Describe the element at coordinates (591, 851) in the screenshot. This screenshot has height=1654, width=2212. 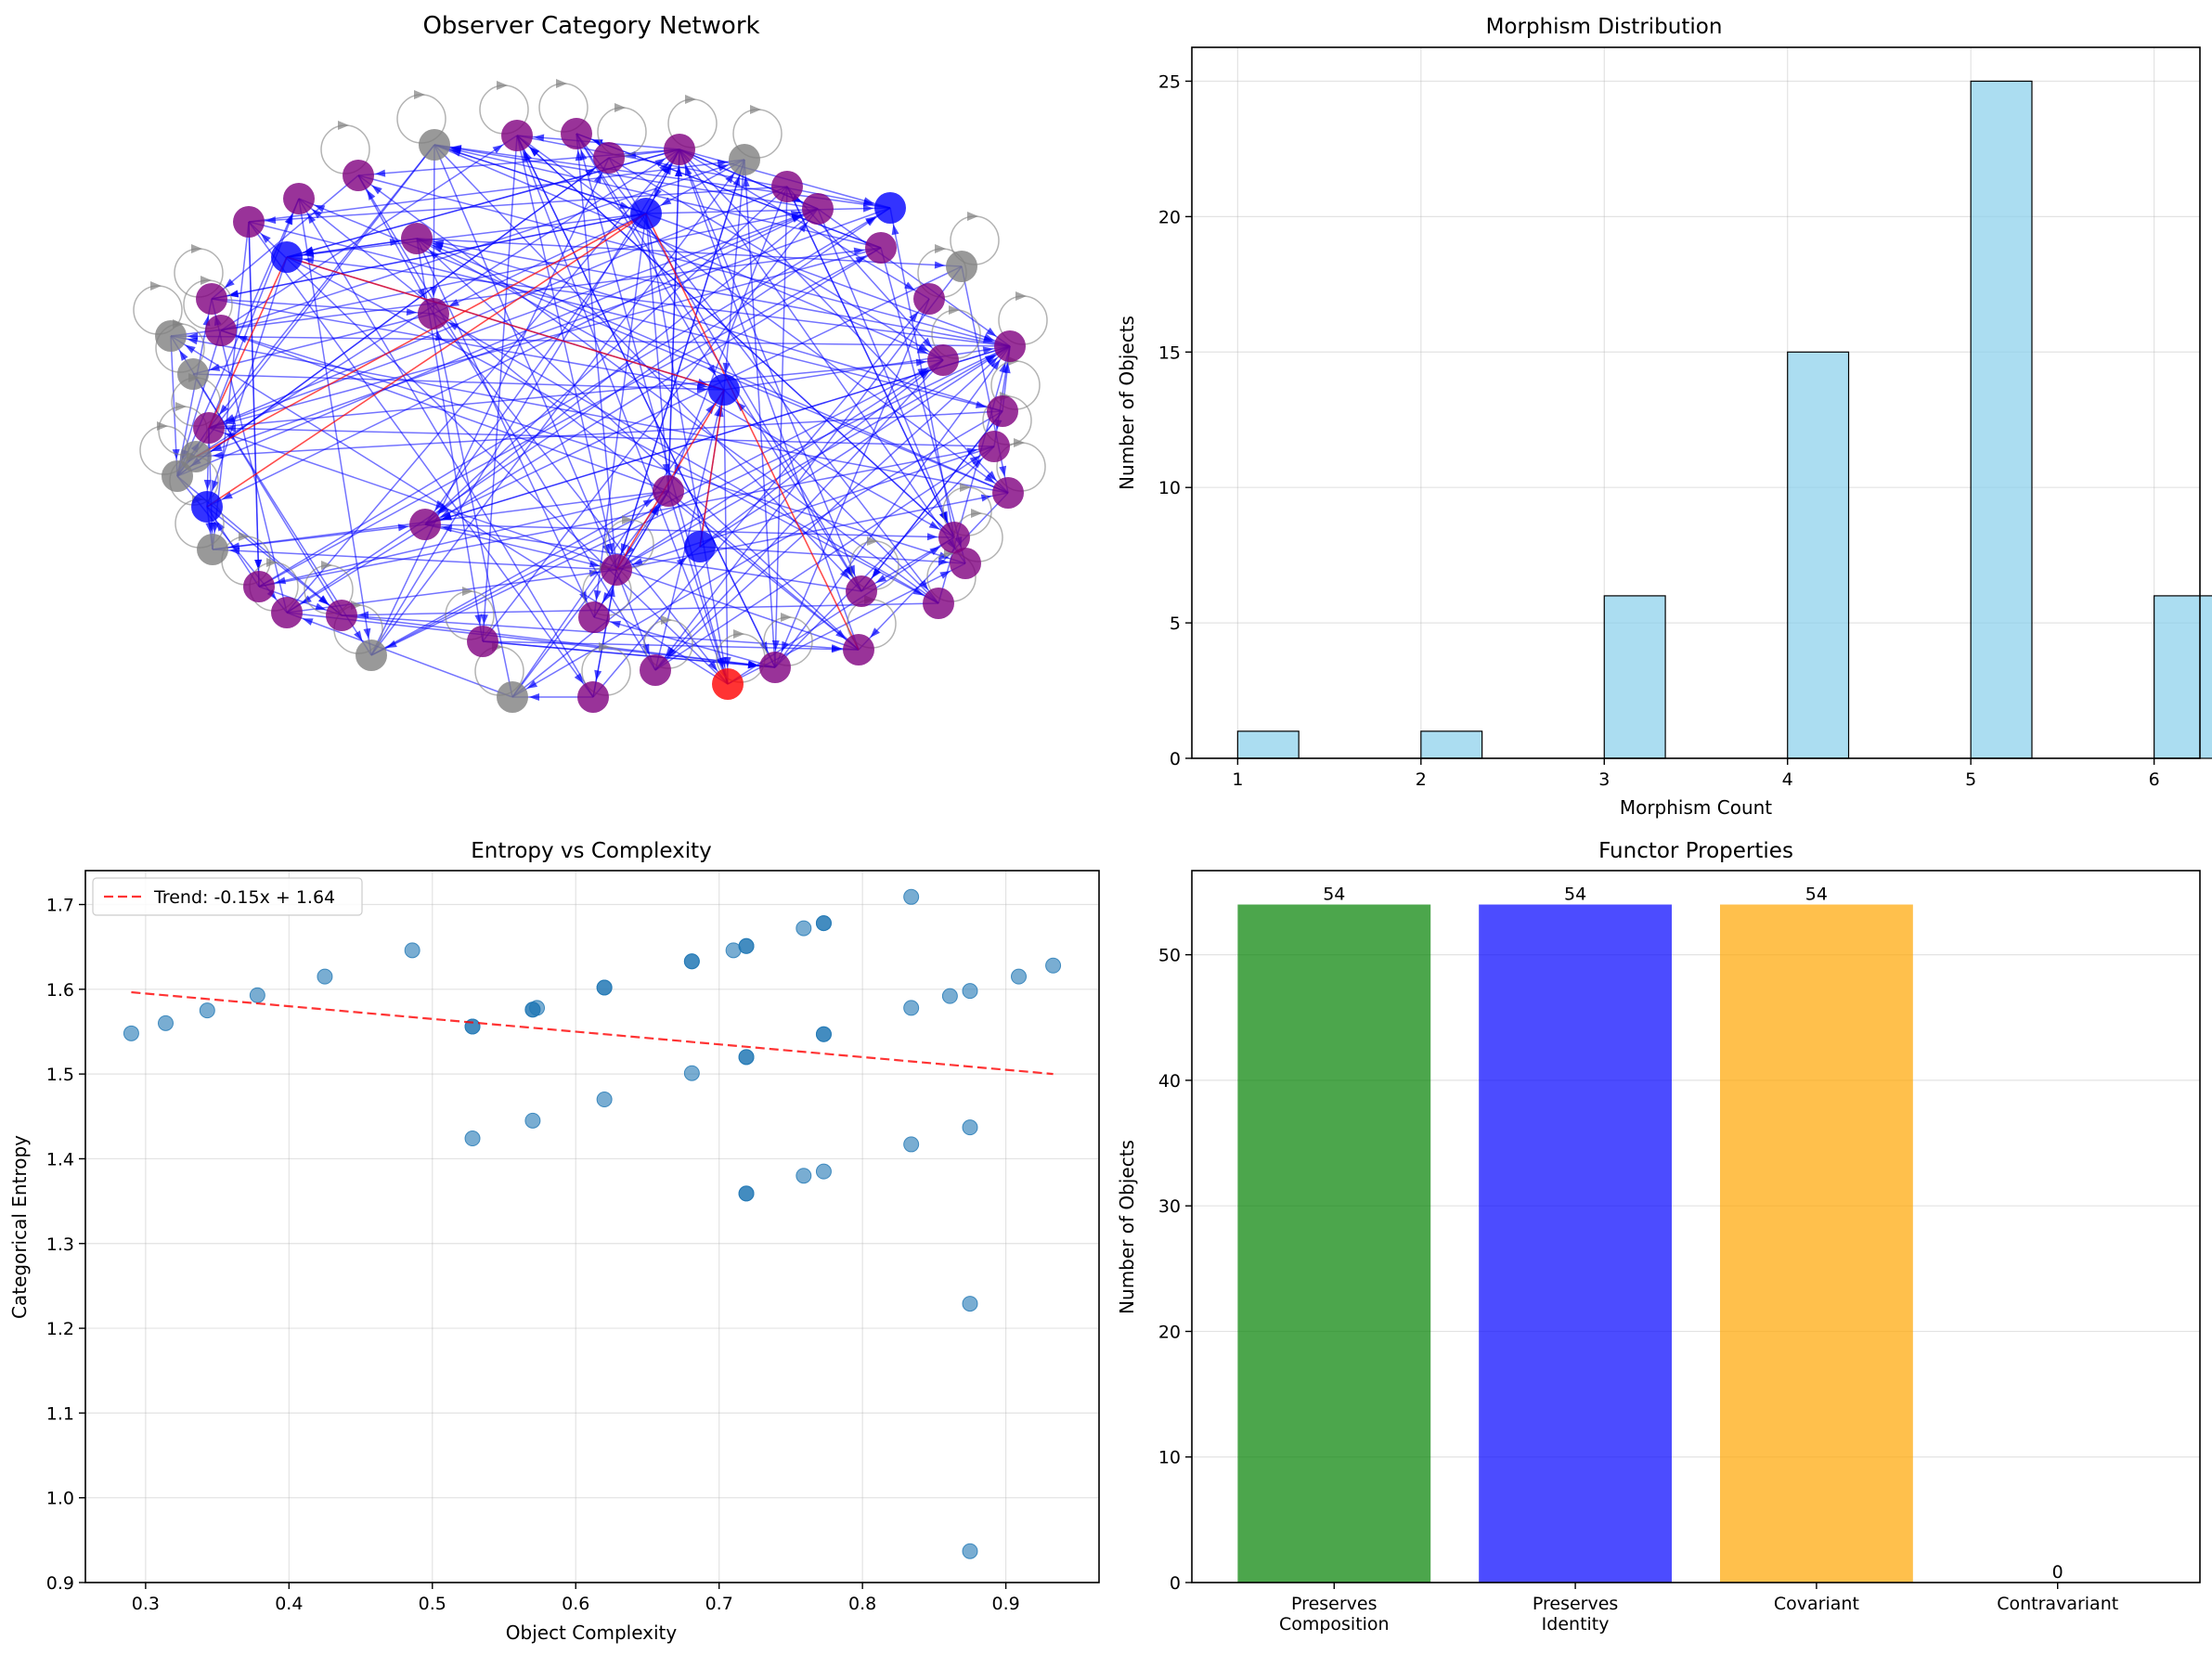
I see `entropy-title: Entropy vs Complexity` at that location.